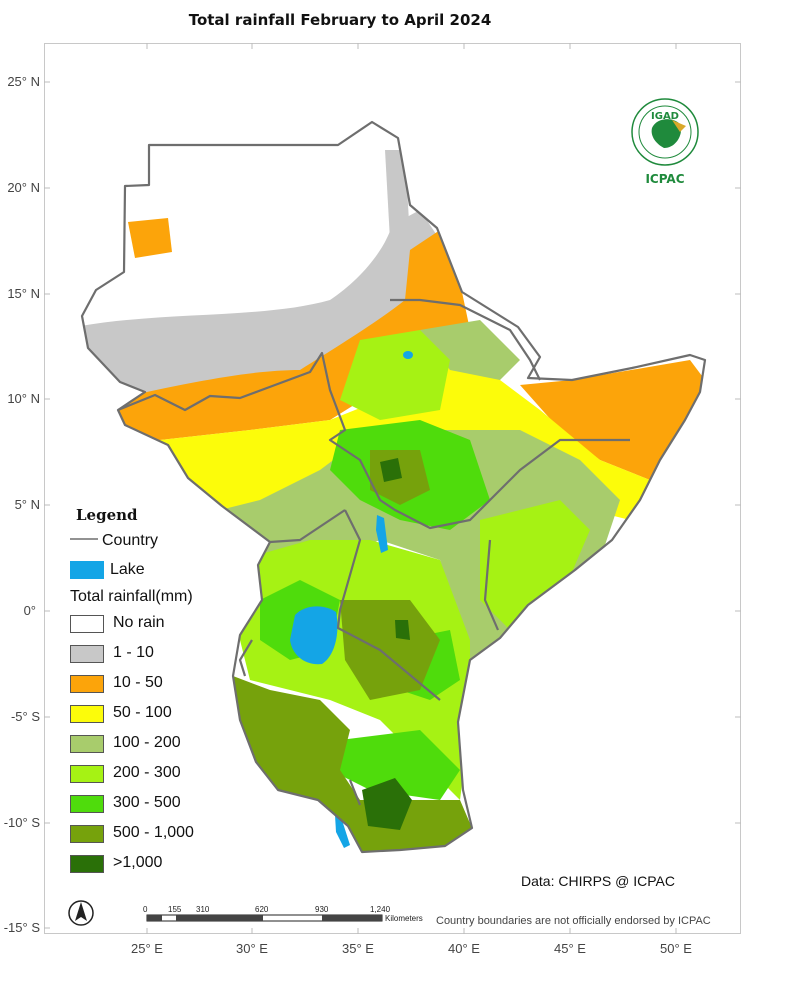 Image resolution: width=786 pixels, height=981 pixels. Describe the element at coordinates (147, 742) in the screenshot. I see `legend-class-label: 100 - 200` at that location.